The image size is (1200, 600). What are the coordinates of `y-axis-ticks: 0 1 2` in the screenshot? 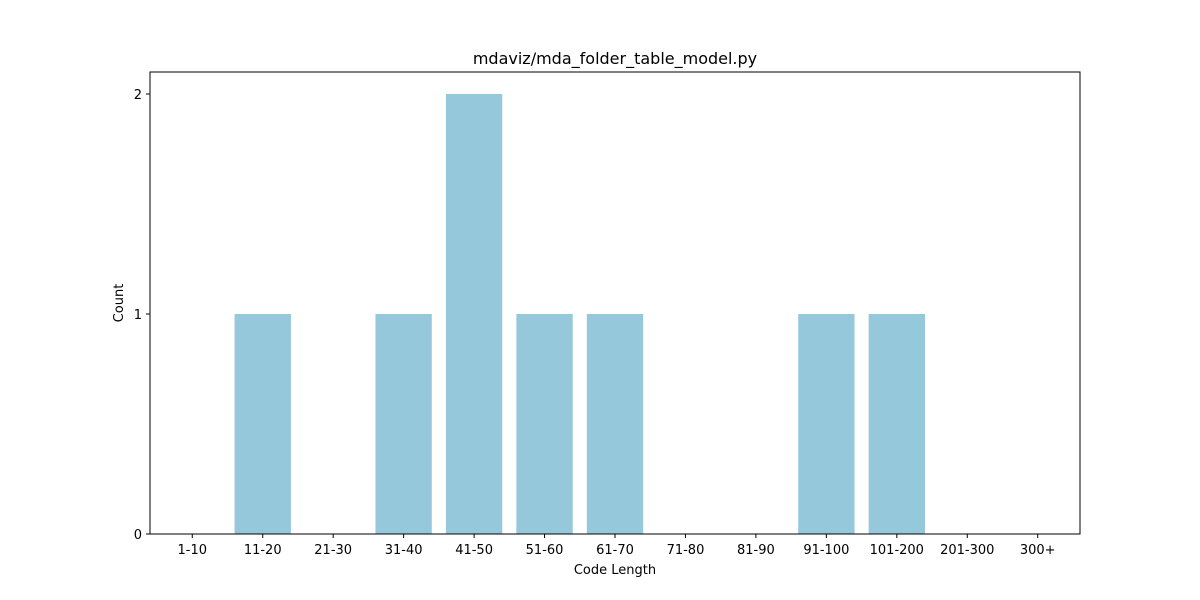 It's located at (142, 315).